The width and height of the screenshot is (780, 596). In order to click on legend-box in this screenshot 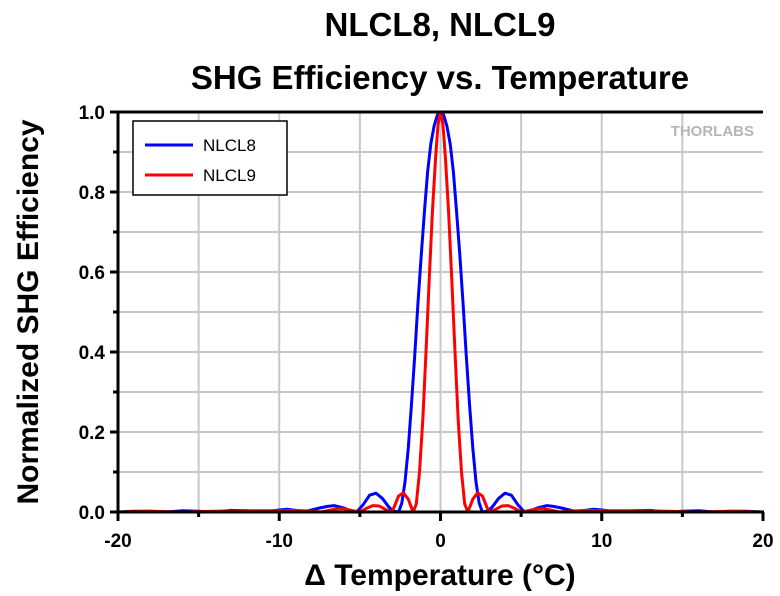, I will do `click(210, 158)`.